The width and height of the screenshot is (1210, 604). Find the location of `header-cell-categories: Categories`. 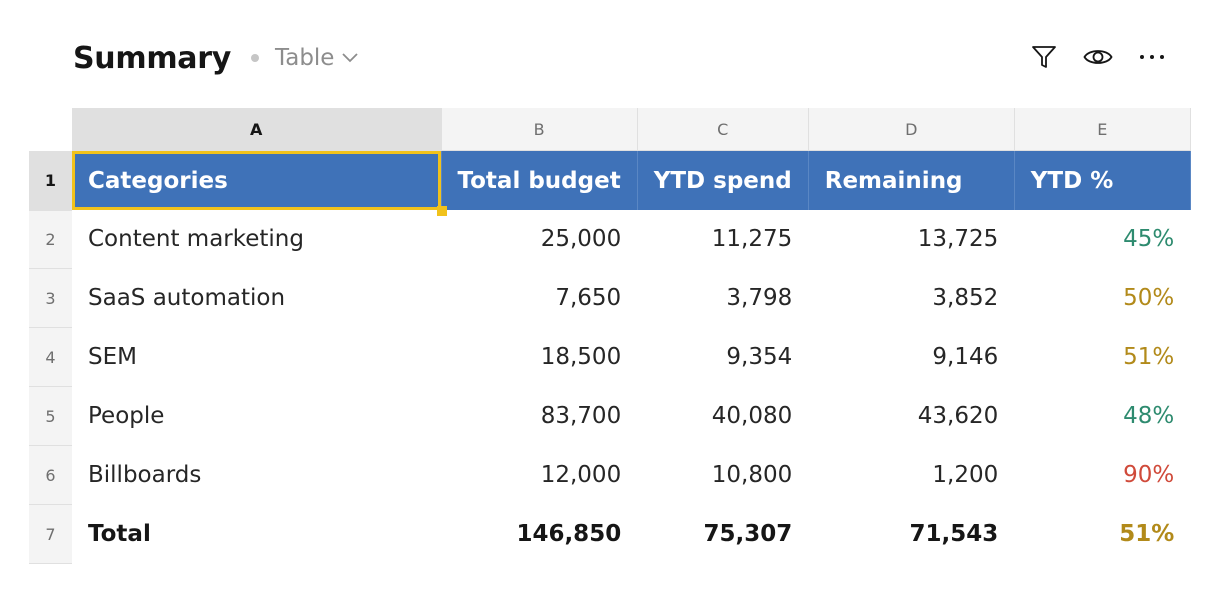

header-cell-categories: Categories is located at coordinates (259, 183).